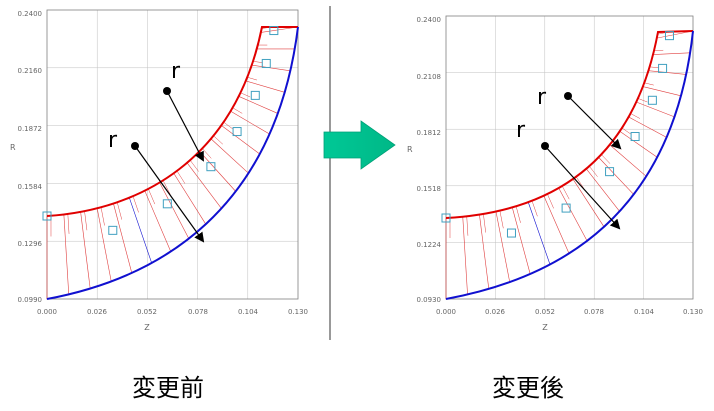 The image size is (714, 411). What do you see at coordinates (176, 71) in the screenshot?
I see `before-arrow-label-1: r` at bounding box center [176, 71].